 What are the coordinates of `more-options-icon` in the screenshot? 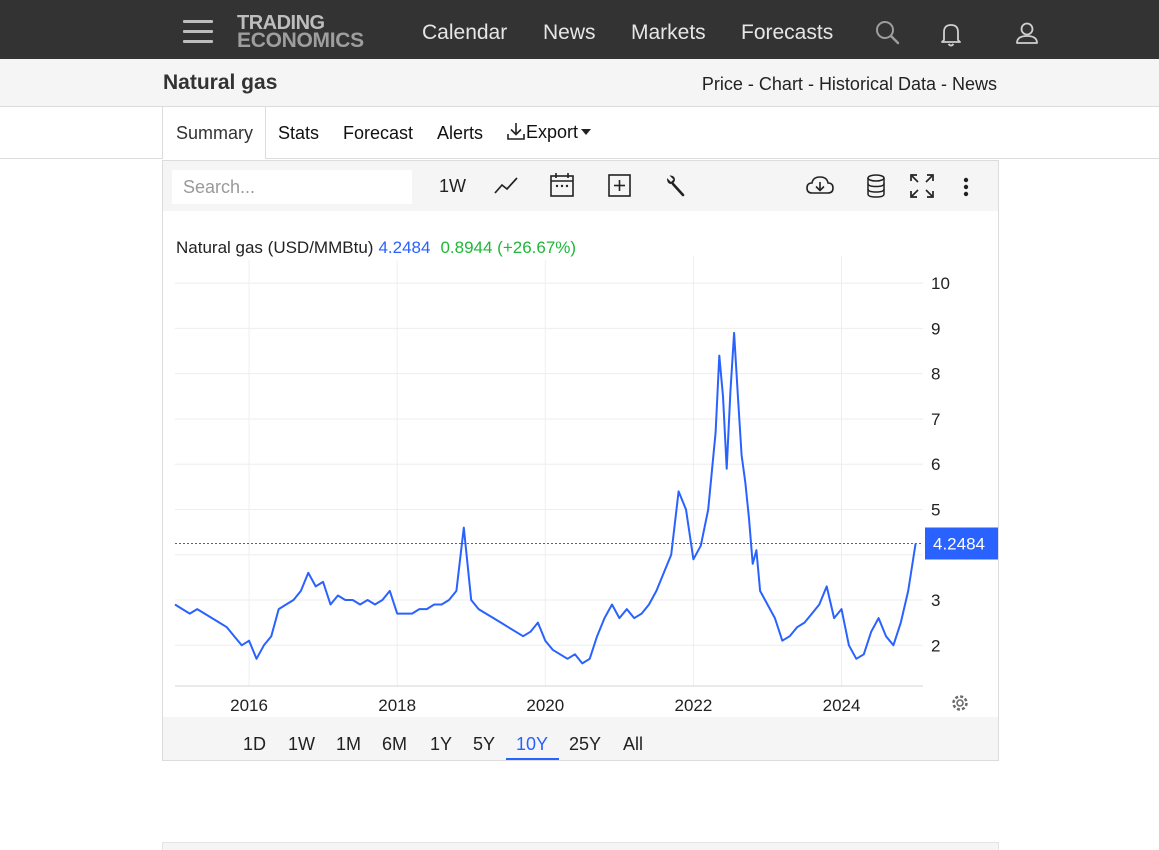 It's located at (966, 187).